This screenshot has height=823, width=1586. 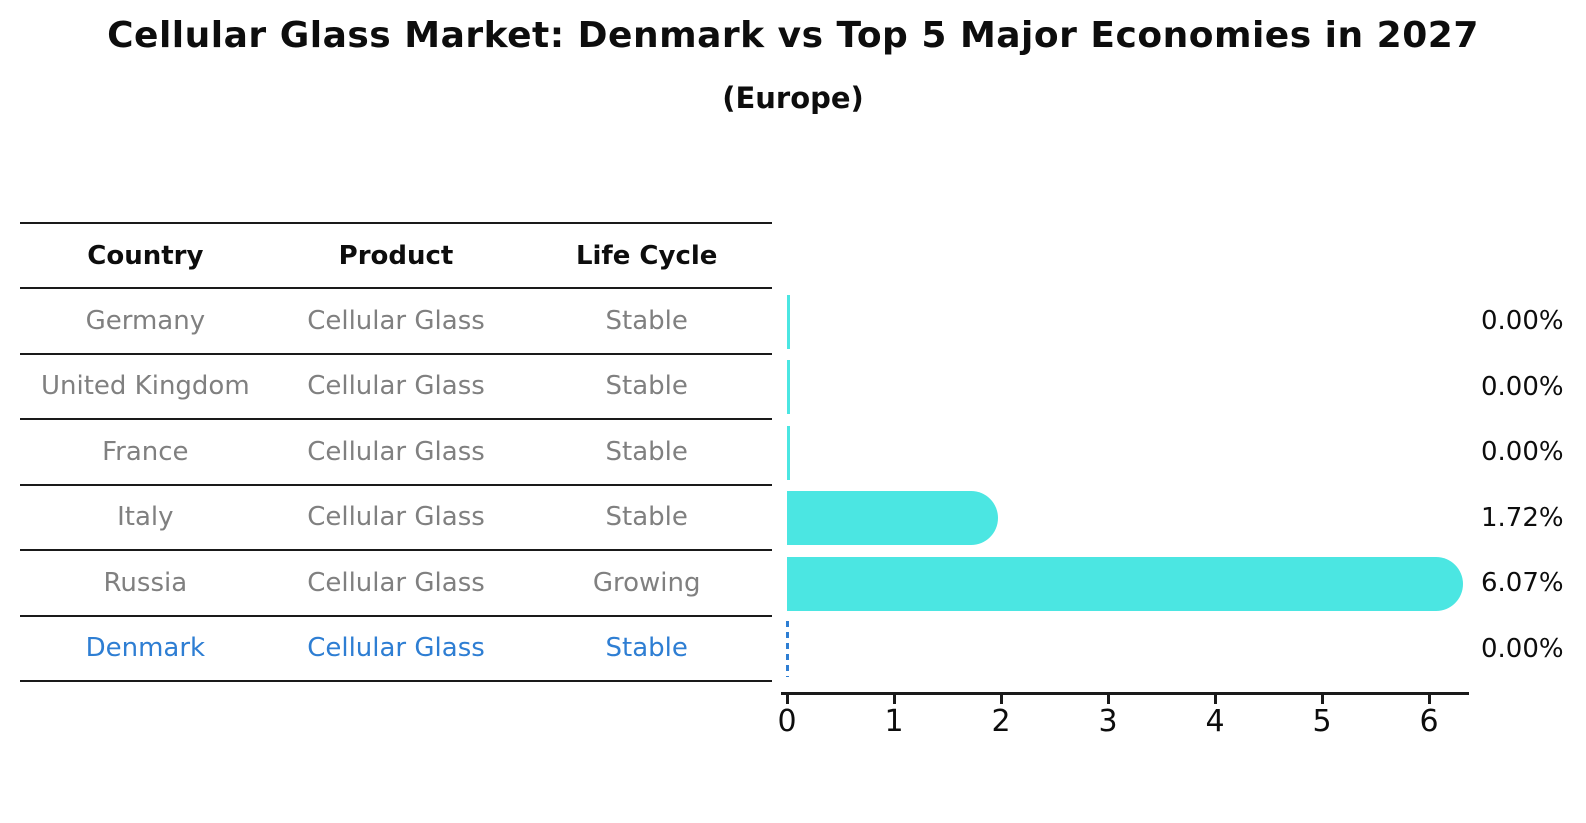 I want to click on bar-denmark, so click(x=787, y=649).